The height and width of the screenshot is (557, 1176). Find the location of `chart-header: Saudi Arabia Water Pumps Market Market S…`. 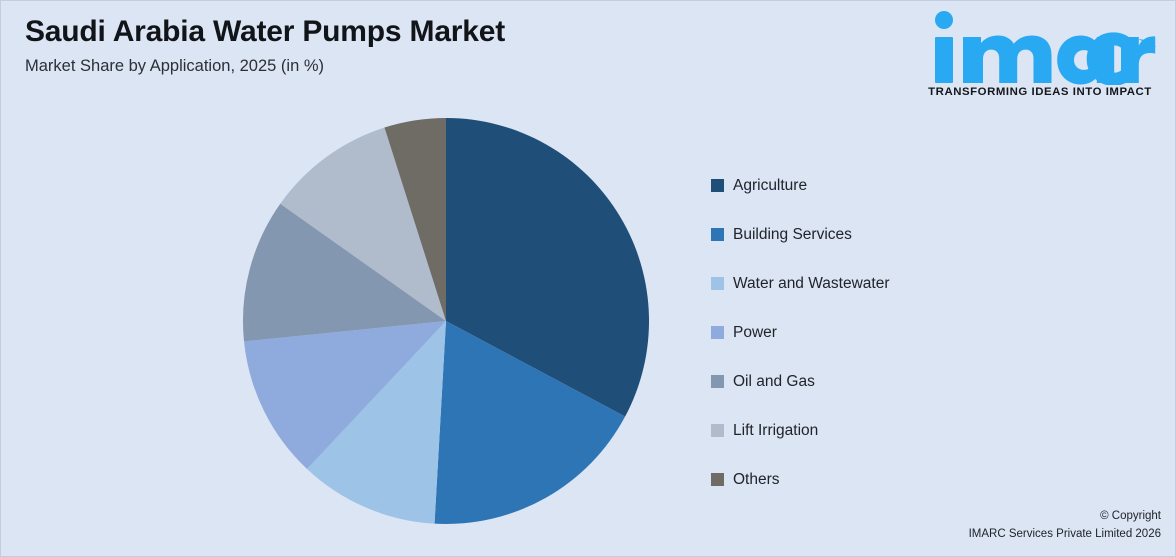

chart-header: Saudi Arabia Water Pumps Market Market S… is located at coordinates (375, 46).